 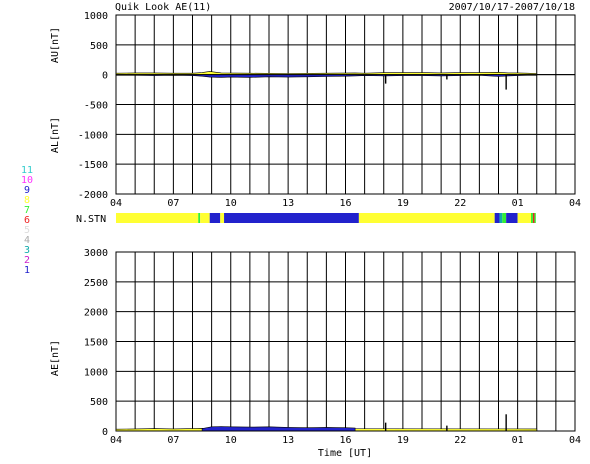 I want to click on station-legend-number: 8, so click(x=27, y=200).